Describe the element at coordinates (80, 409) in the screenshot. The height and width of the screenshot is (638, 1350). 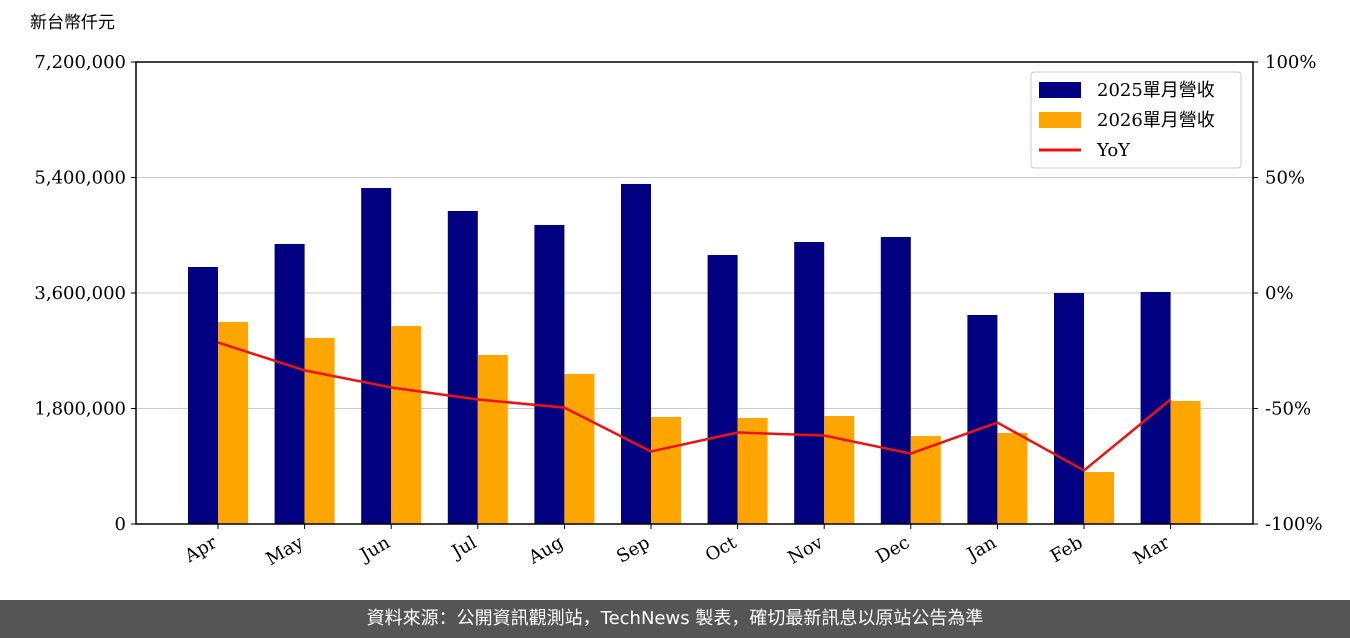
I see `y-tick-label: 1,800,000` at that location.